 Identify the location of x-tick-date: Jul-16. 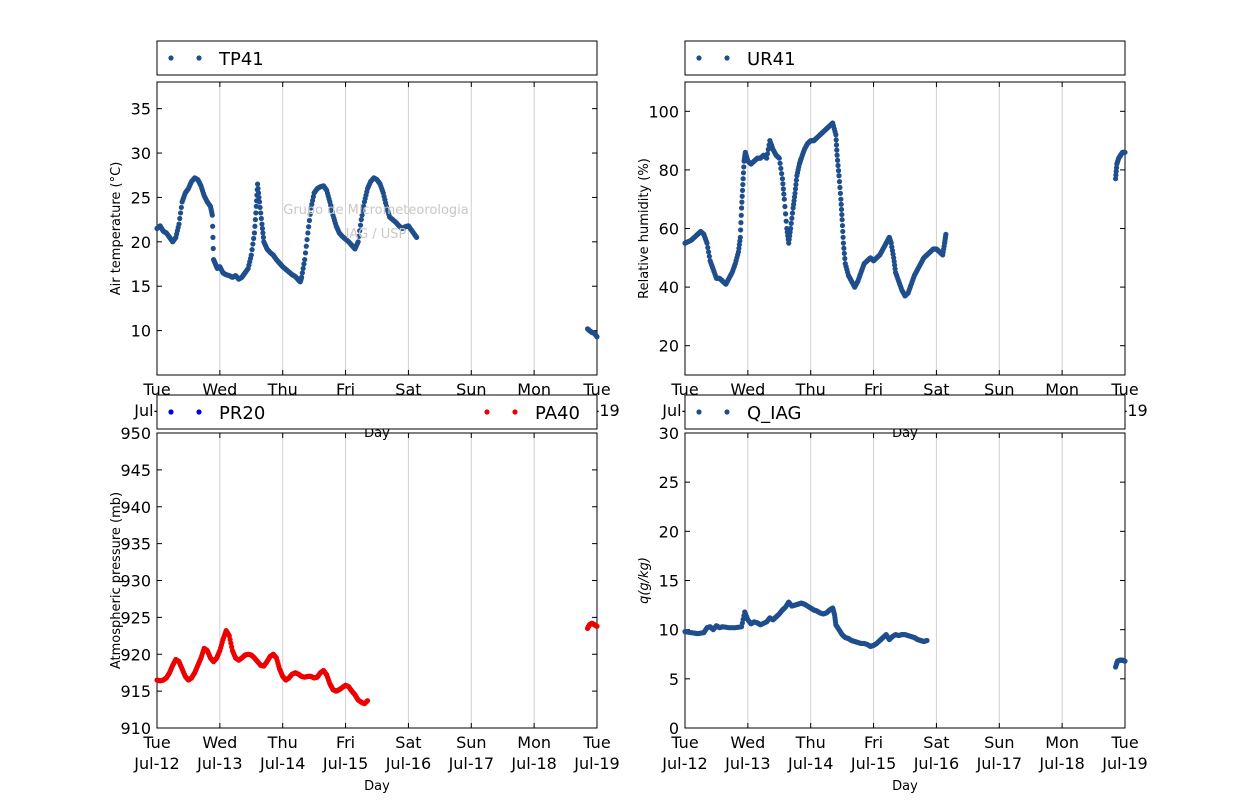
(408, 763).